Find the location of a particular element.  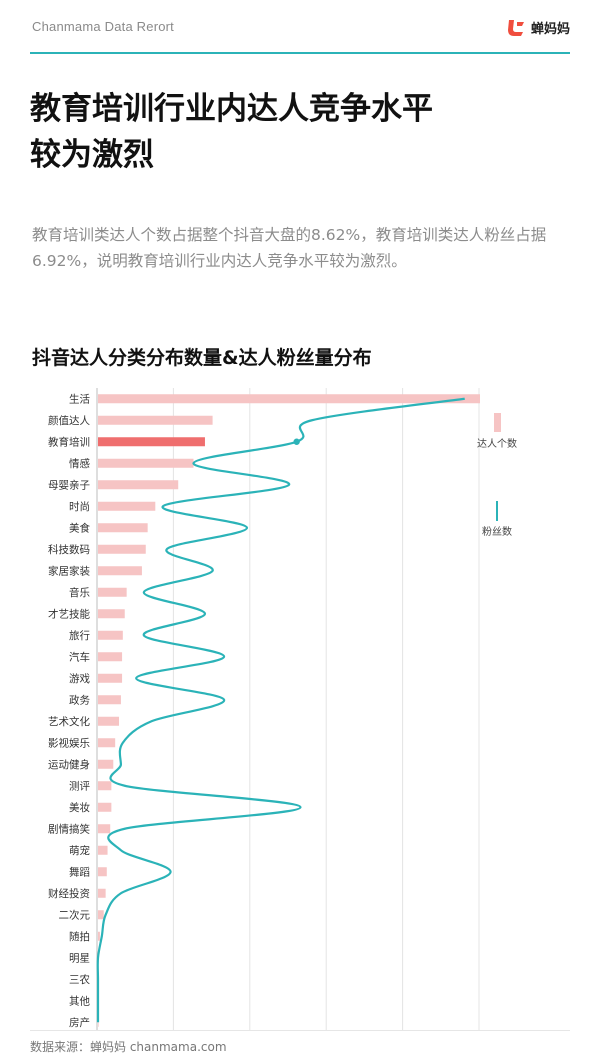

legend-label-bar: 达人个数 is located at coordinates (497, 443).